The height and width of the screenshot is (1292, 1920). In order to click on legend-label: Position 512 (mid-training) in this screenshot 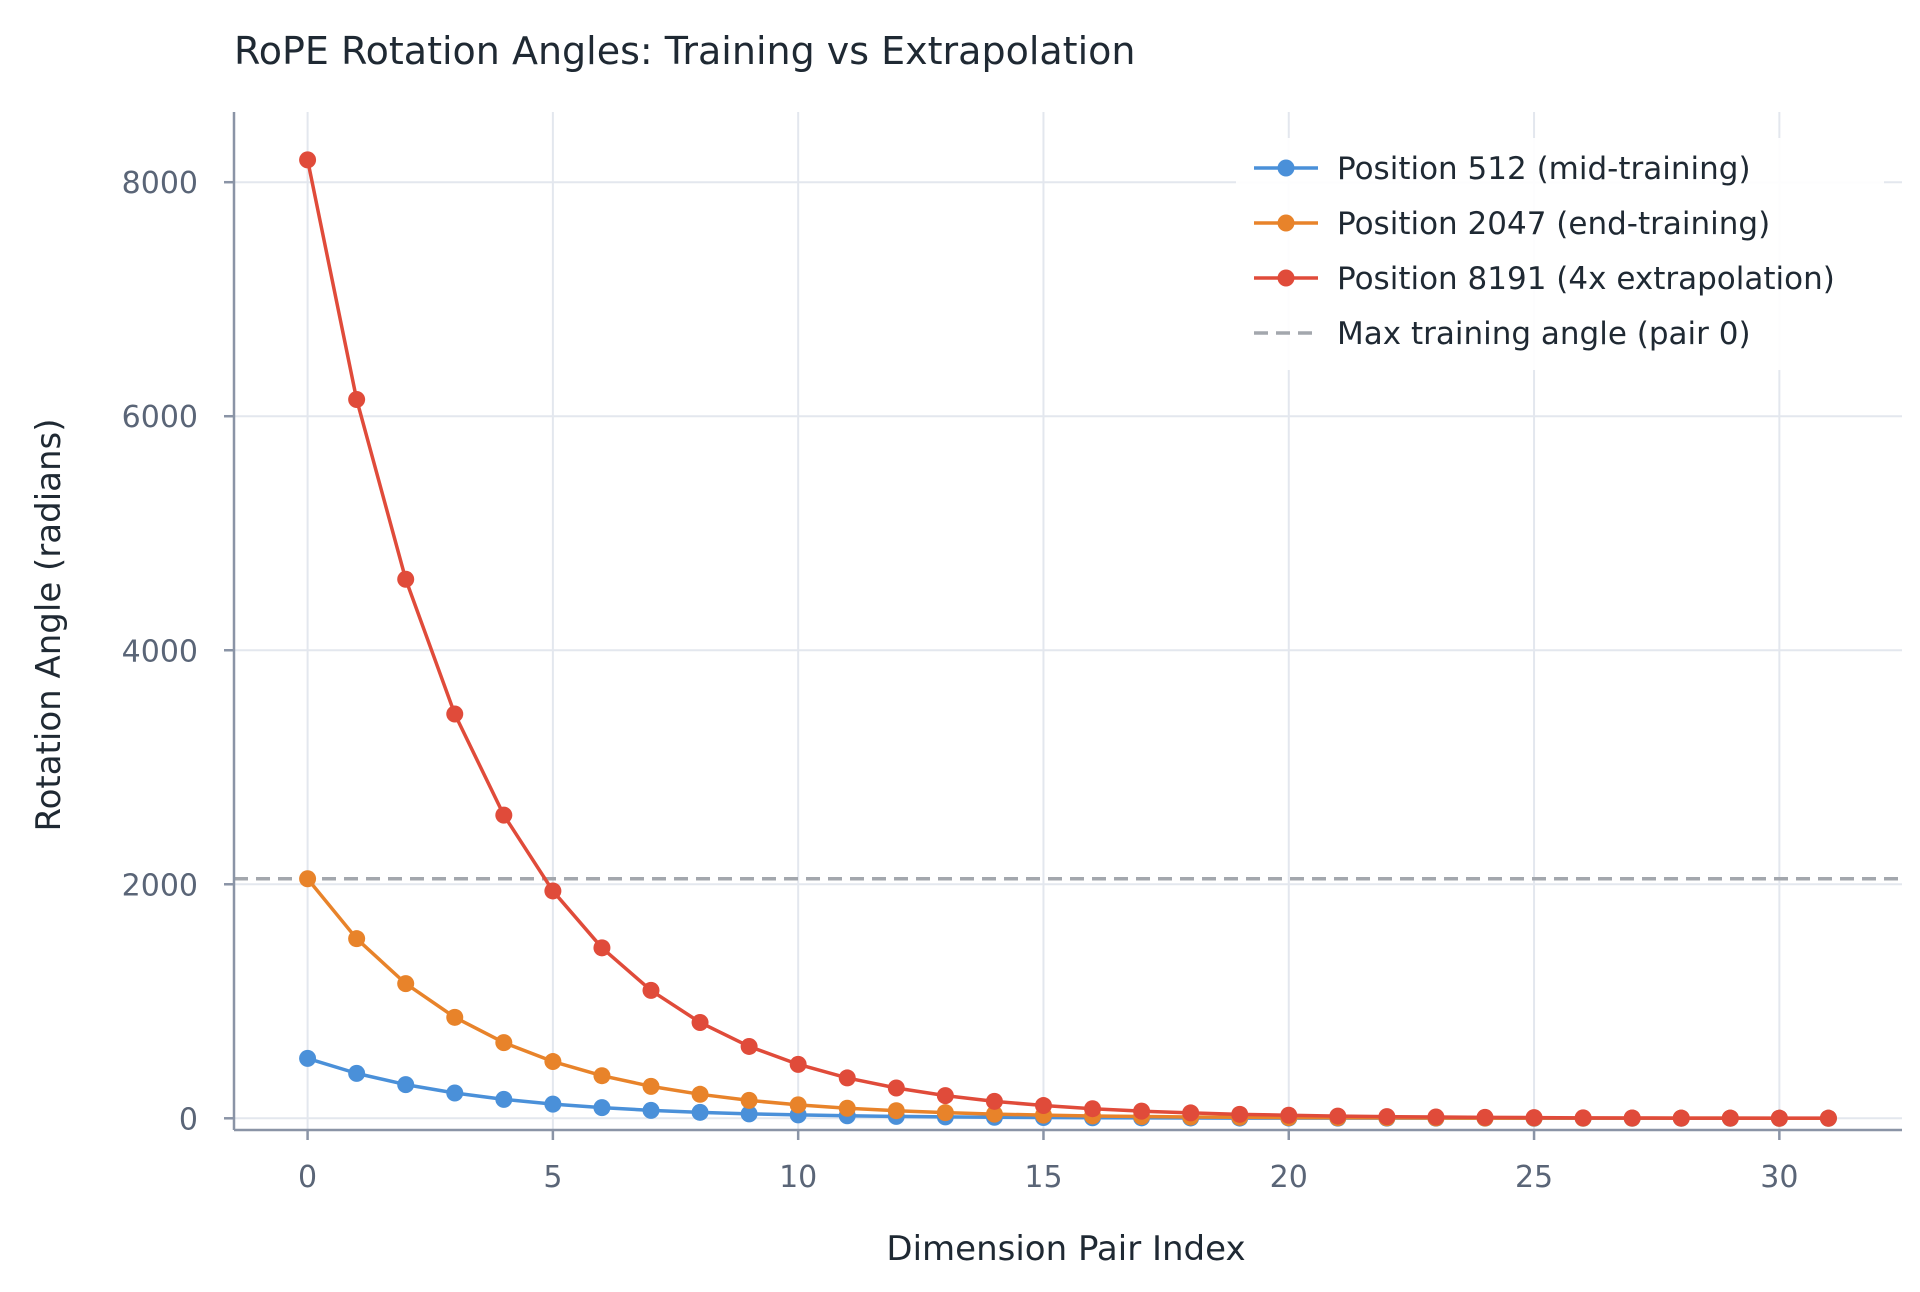, I will do `click(1544, 169)`.